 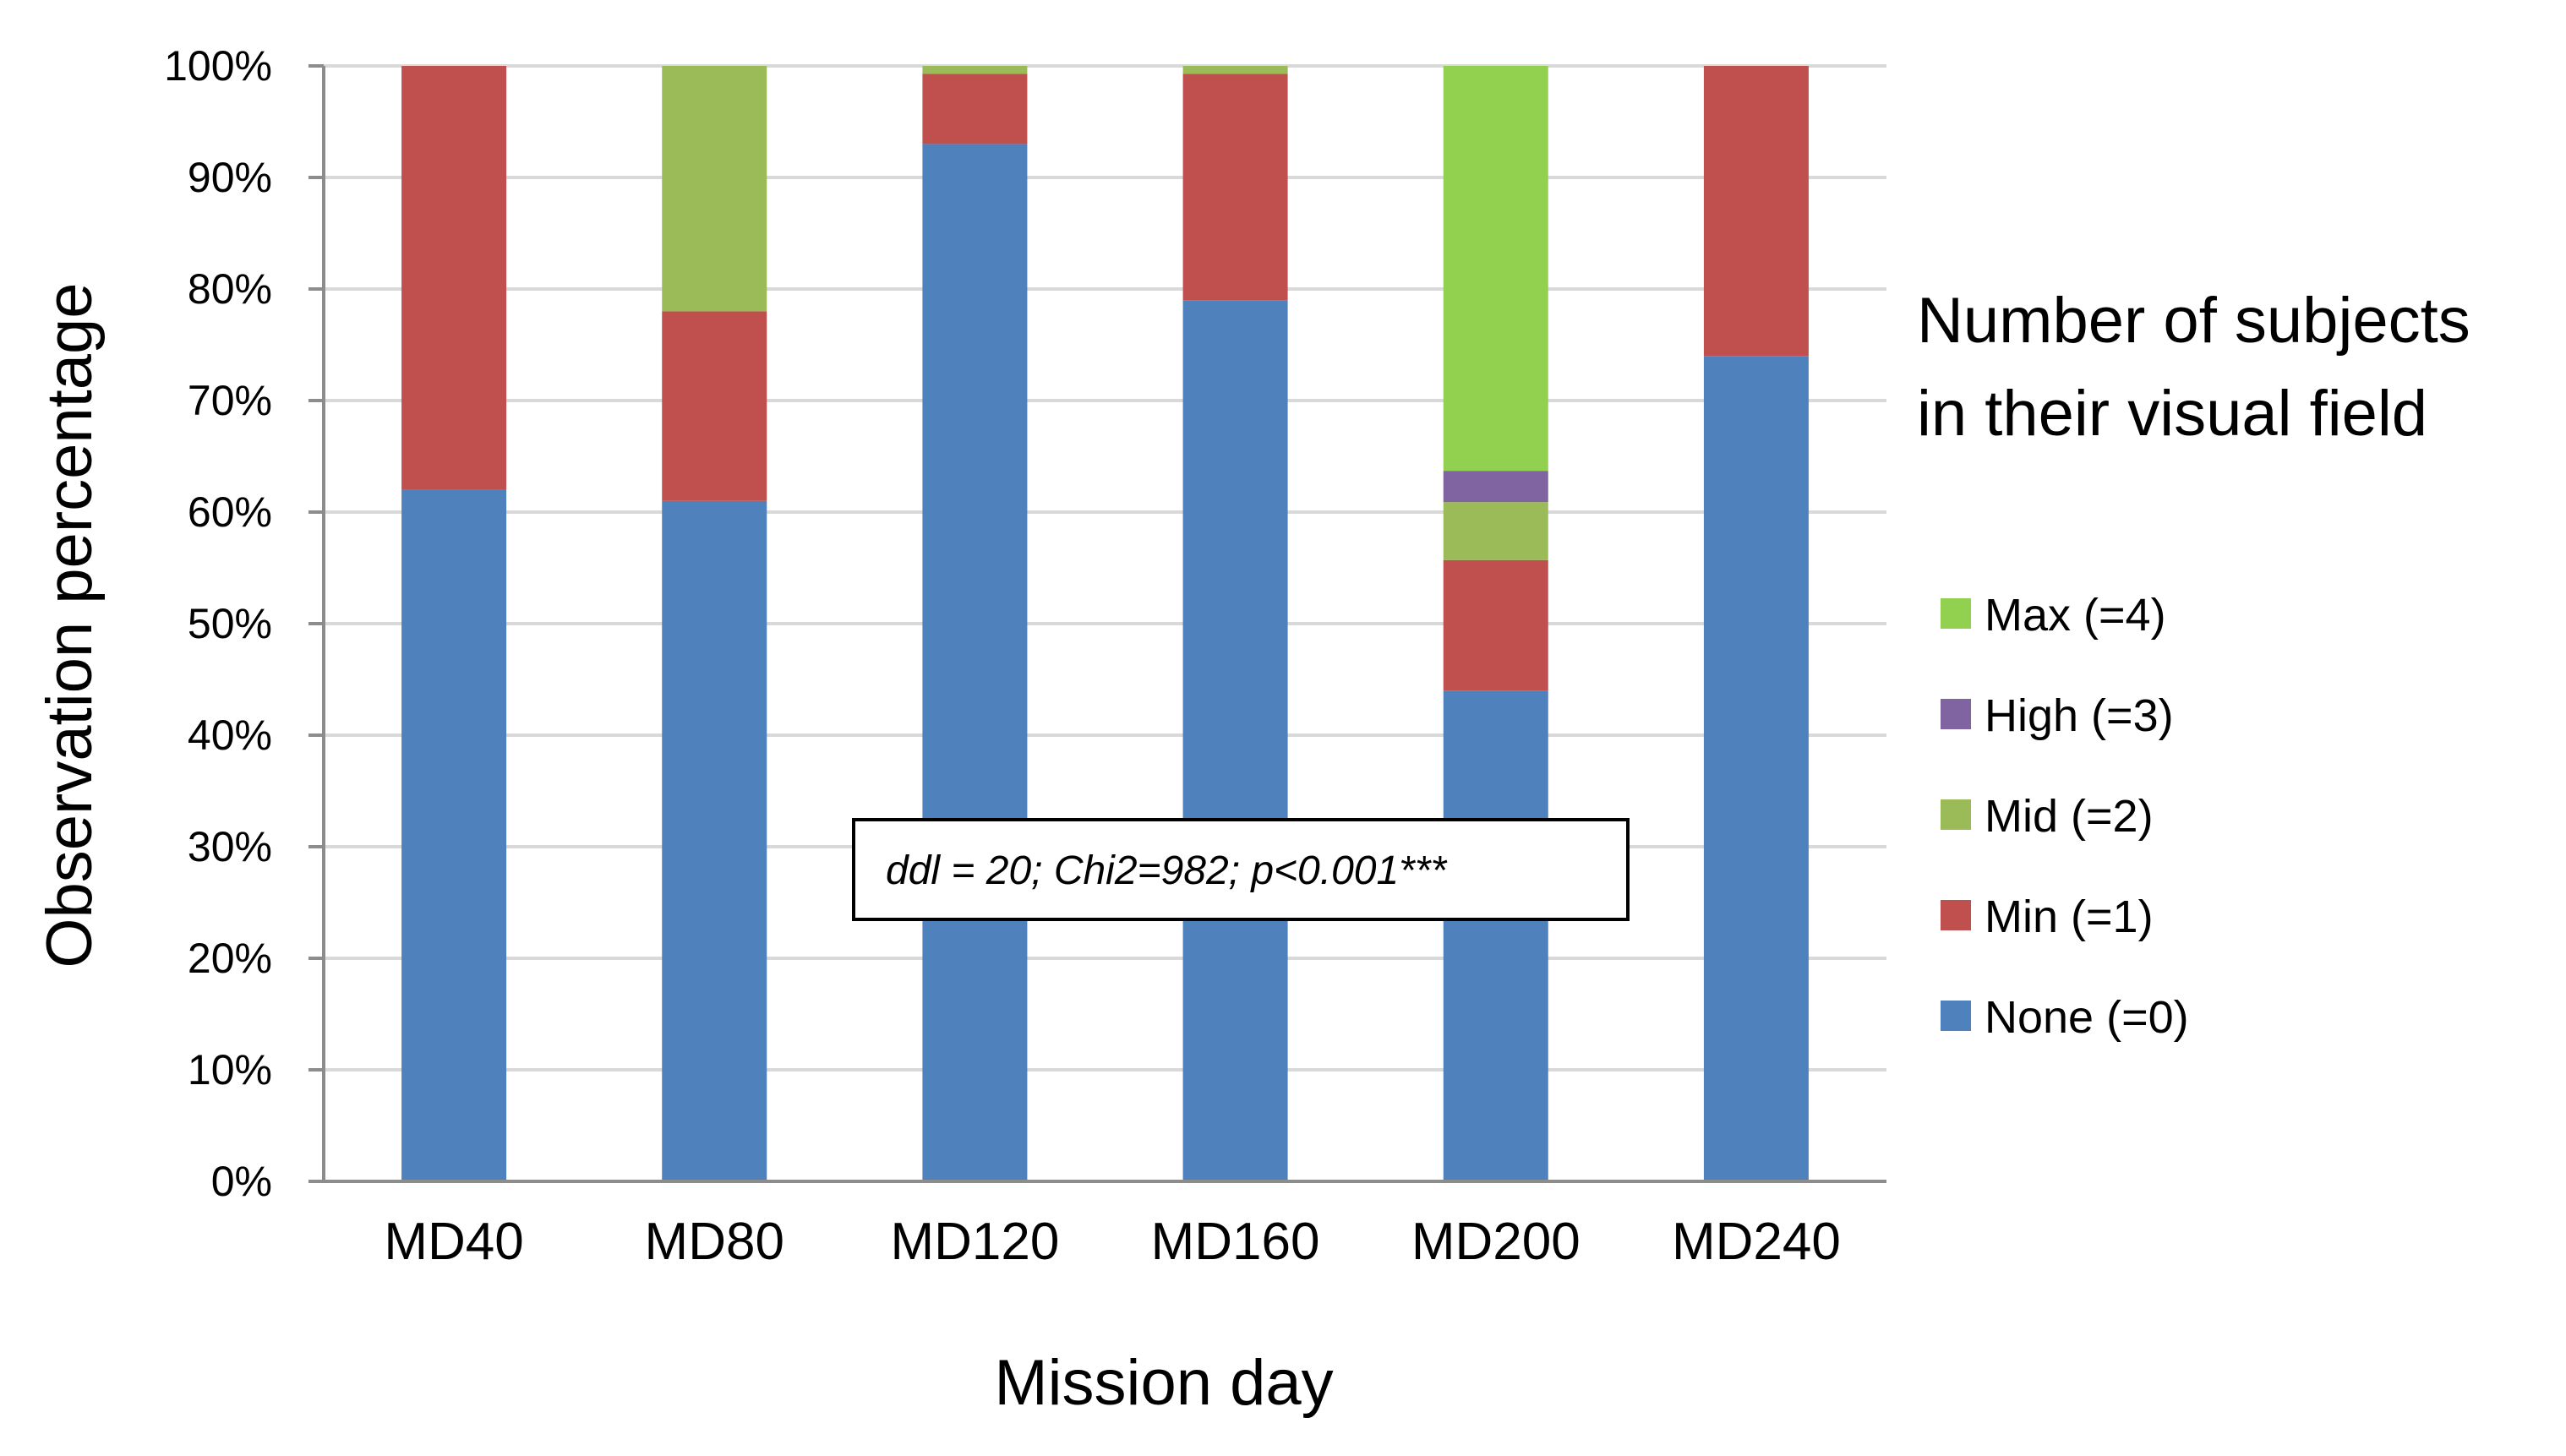 I want to click on bar-segment-md40-none, so click(x=454, y=835).